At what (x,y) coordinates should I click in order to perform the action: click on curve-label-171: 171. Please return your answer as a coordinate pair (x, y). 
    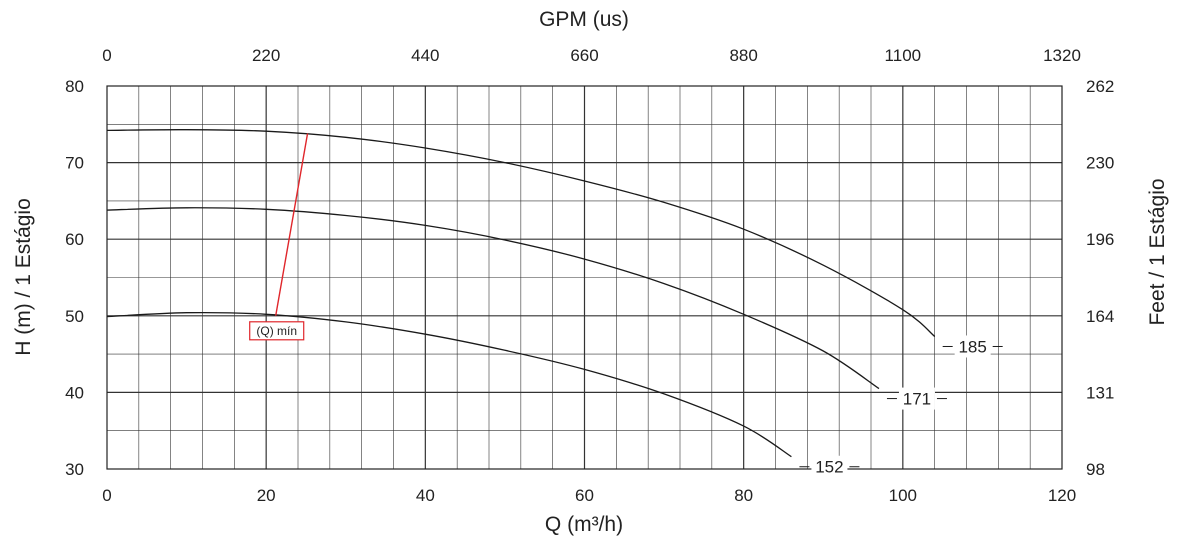
    Looking at the image, I should click on (917, 399).